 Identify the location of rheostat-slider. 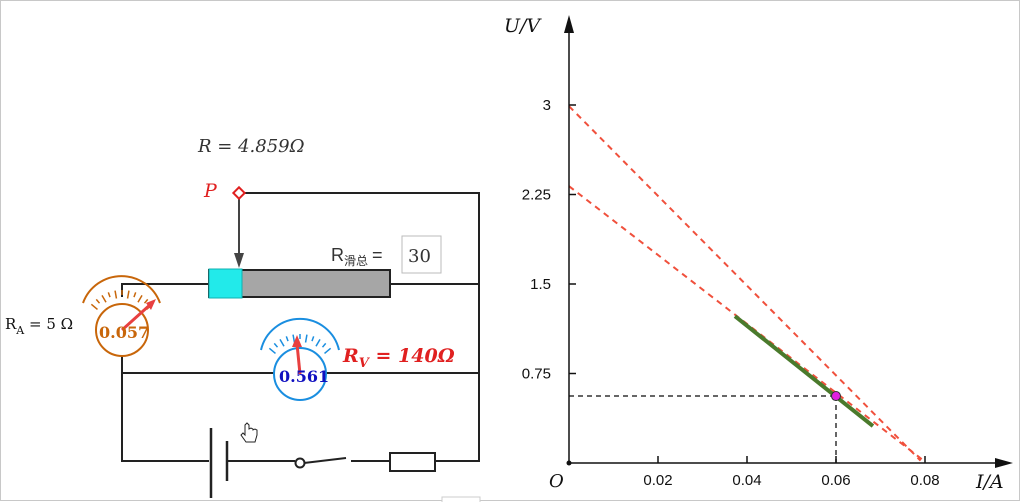
(225, 283).